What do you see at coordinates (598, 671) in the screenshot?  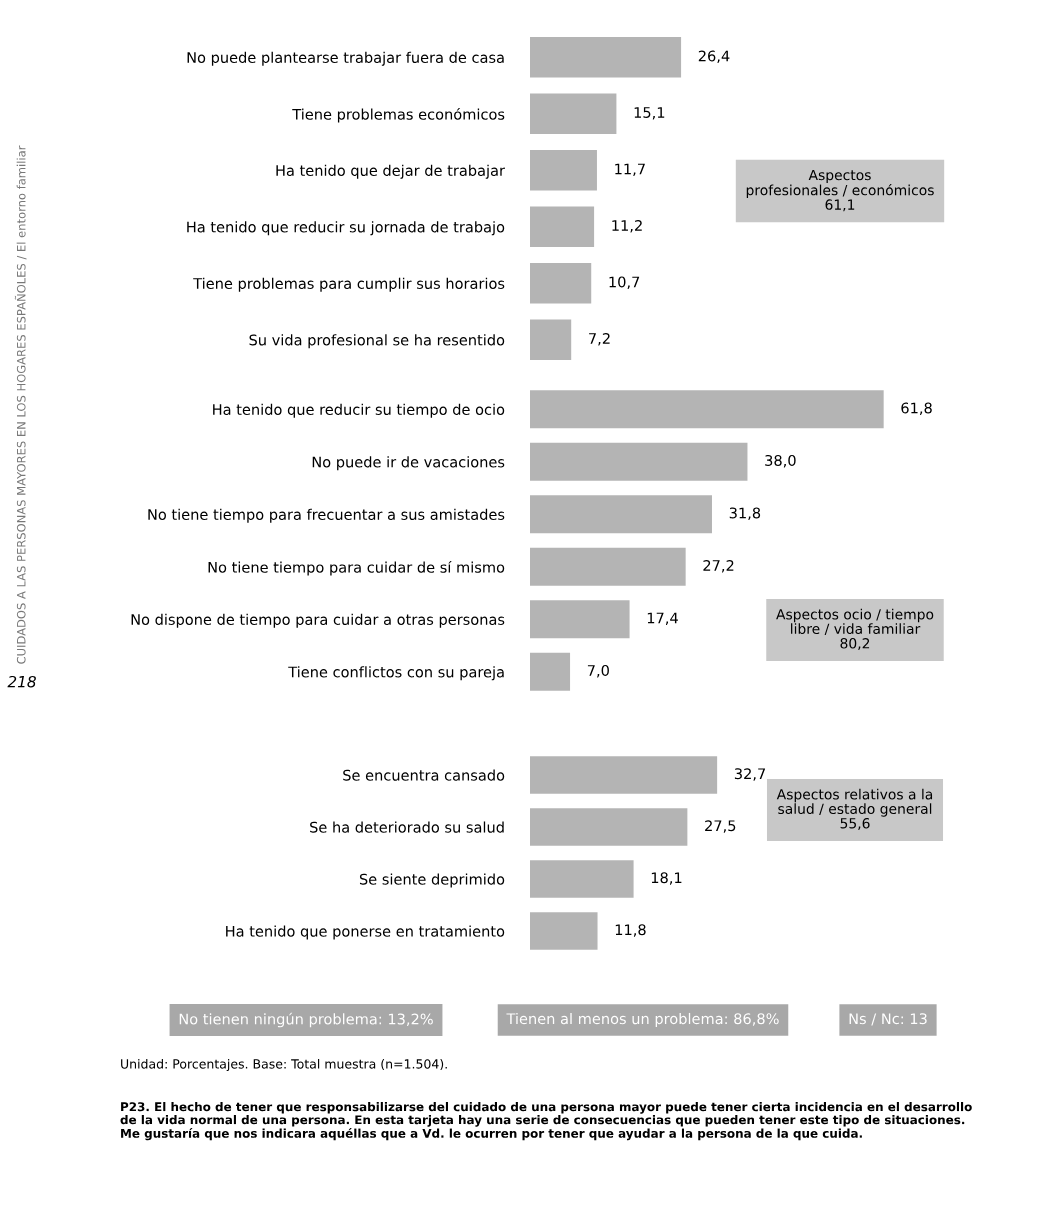 I see `data-label: 7,0` at bounding box center [598, 671].